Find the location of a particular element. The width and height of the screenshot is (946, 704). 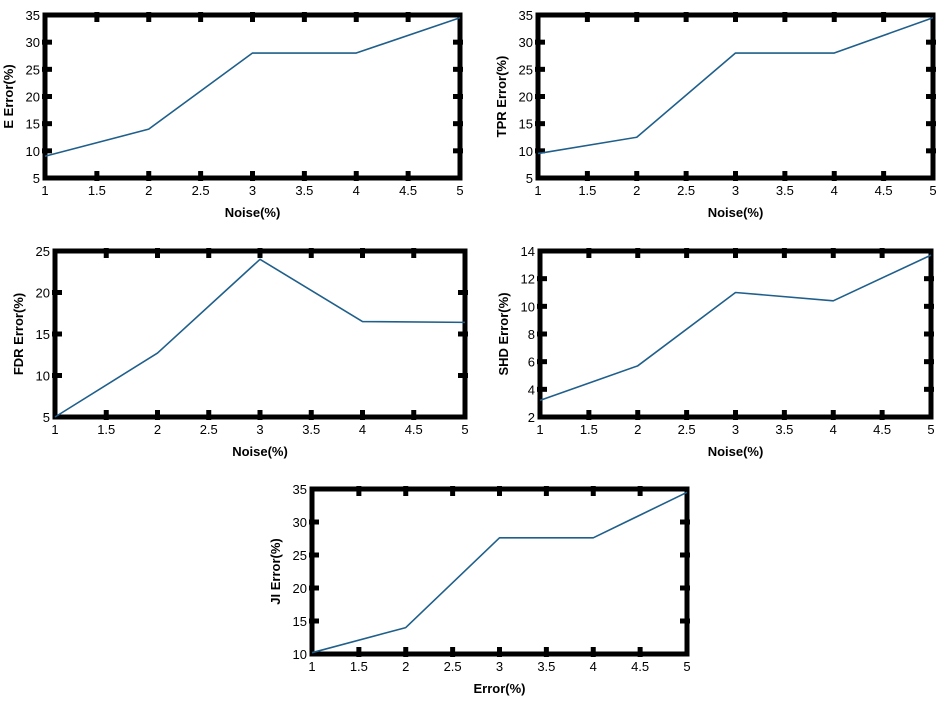

y-tick-label: 8 is located at coordinates (531, 334).